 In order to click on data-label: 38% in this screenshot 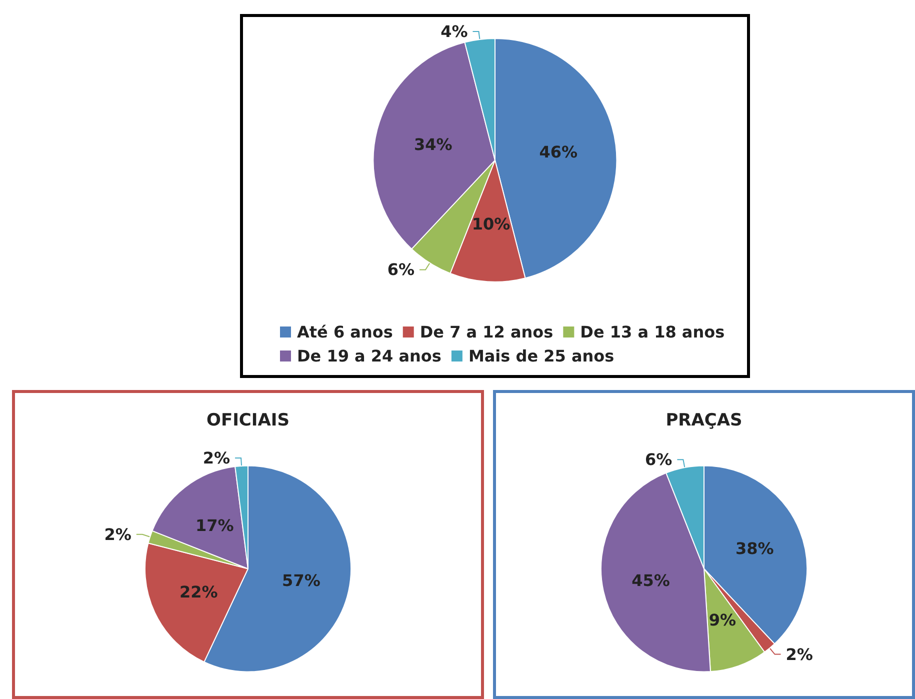, I will do `click(755, 548)`.